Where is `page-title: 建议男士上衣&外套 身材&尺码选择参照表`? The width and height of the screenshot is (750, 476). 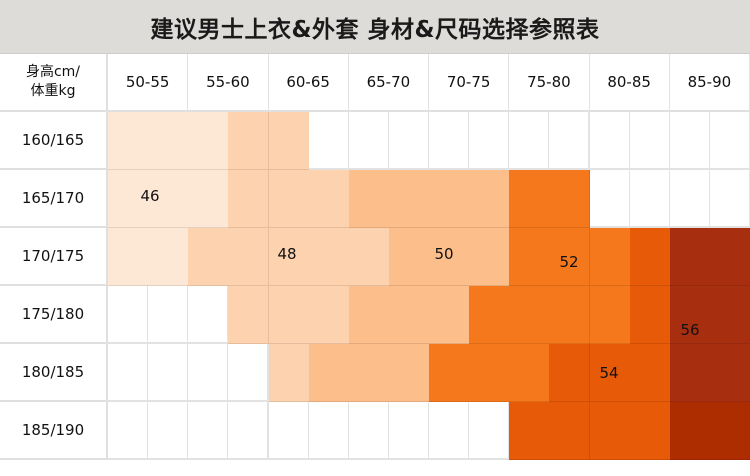
page-title: 建议男士上衣&外套 身材&尺码选择参照表 is located at coordinates (375, 29).